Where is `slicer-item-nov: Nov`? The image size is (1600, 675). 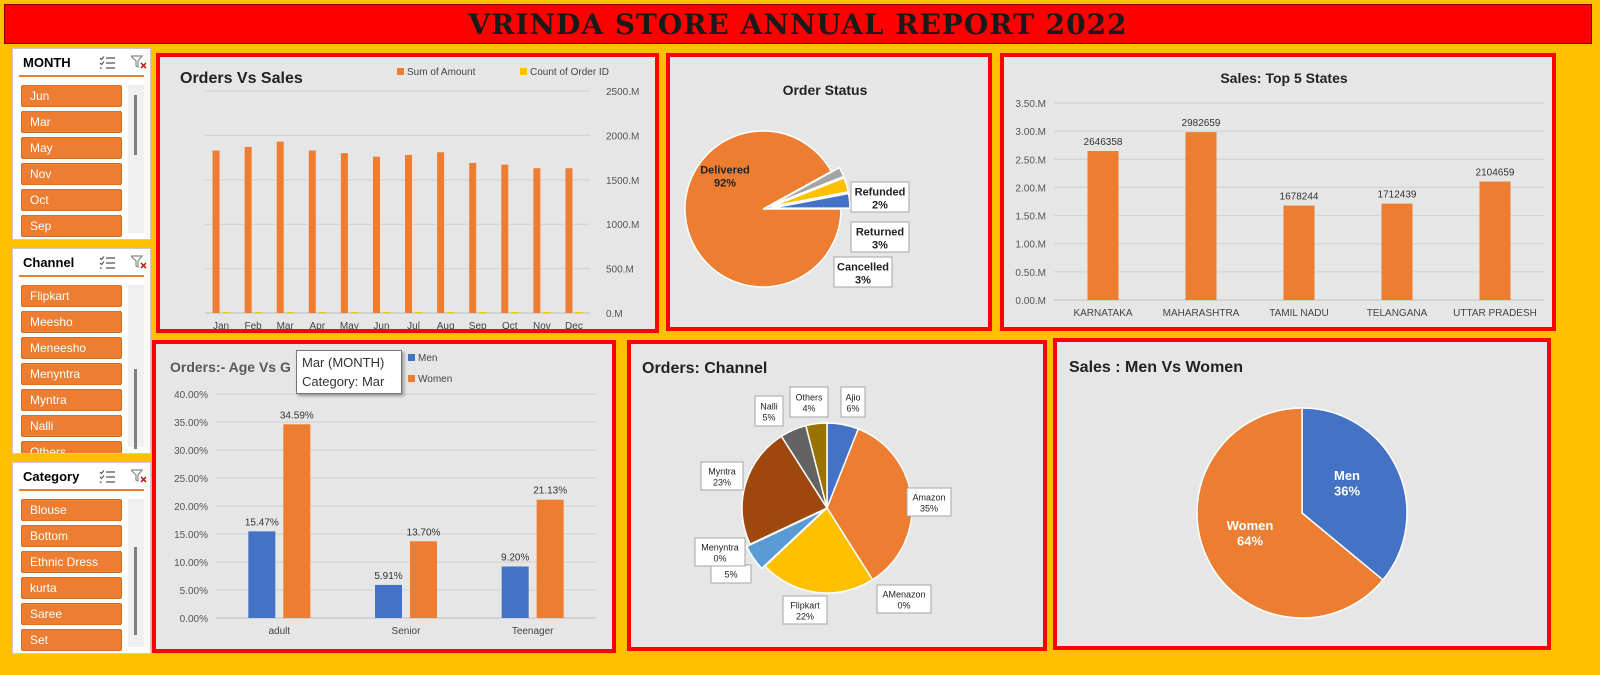 slicer-item-nov: Nov is located at coordinates (71, 174).